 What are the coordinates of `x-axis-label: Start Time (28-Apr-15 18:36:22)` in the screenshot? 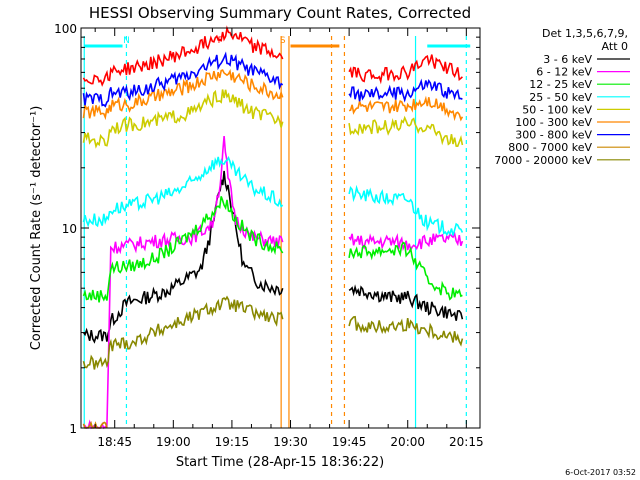 It's located at (280, 462).